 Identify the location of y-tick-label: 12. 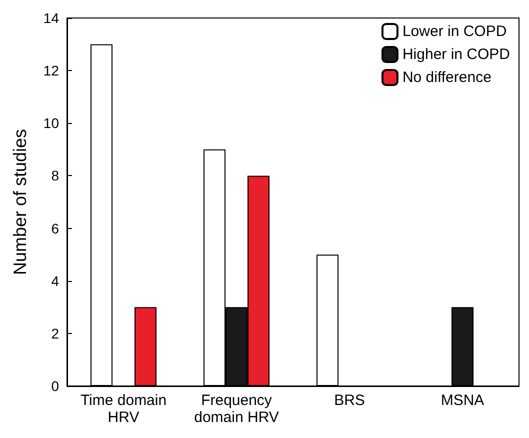
(51, 70).